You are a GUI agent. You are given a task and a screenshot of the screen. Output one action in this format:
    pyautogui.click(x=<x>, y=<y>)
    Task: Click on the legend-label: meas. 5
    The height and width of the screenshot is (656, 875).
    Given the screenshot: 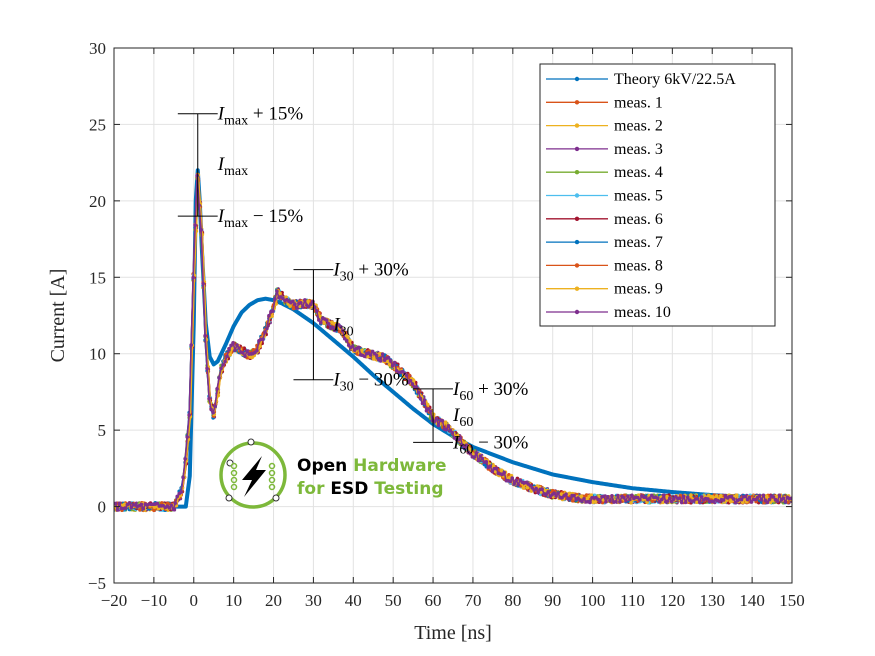 What is the action you would take?
    pyautogui.click(x=638, y=196)
    